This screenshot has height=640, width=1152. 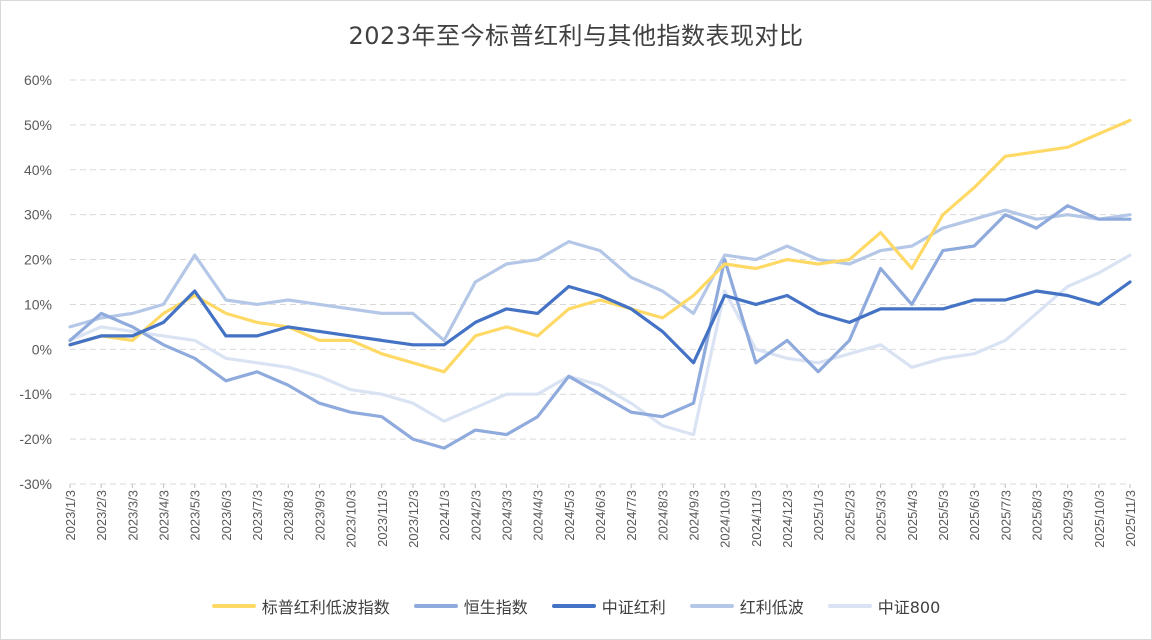 I want to click on y-tick-label: 50%, so click(x=38, y=125).